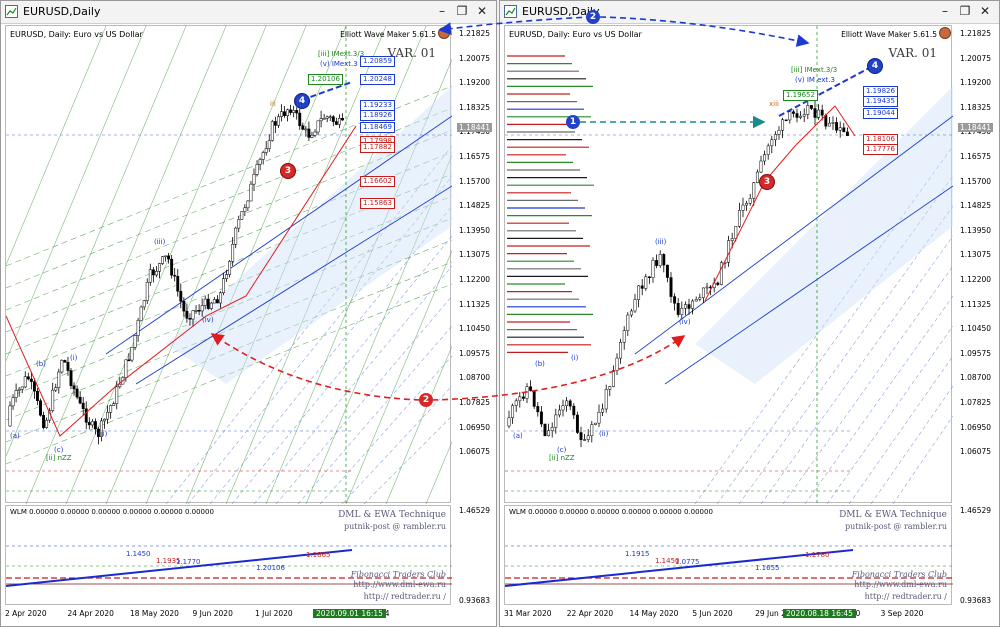  Describe the element at coordinates (976, 33) in the screenshot. I see `price-tick-label: 1.21825` at that location.